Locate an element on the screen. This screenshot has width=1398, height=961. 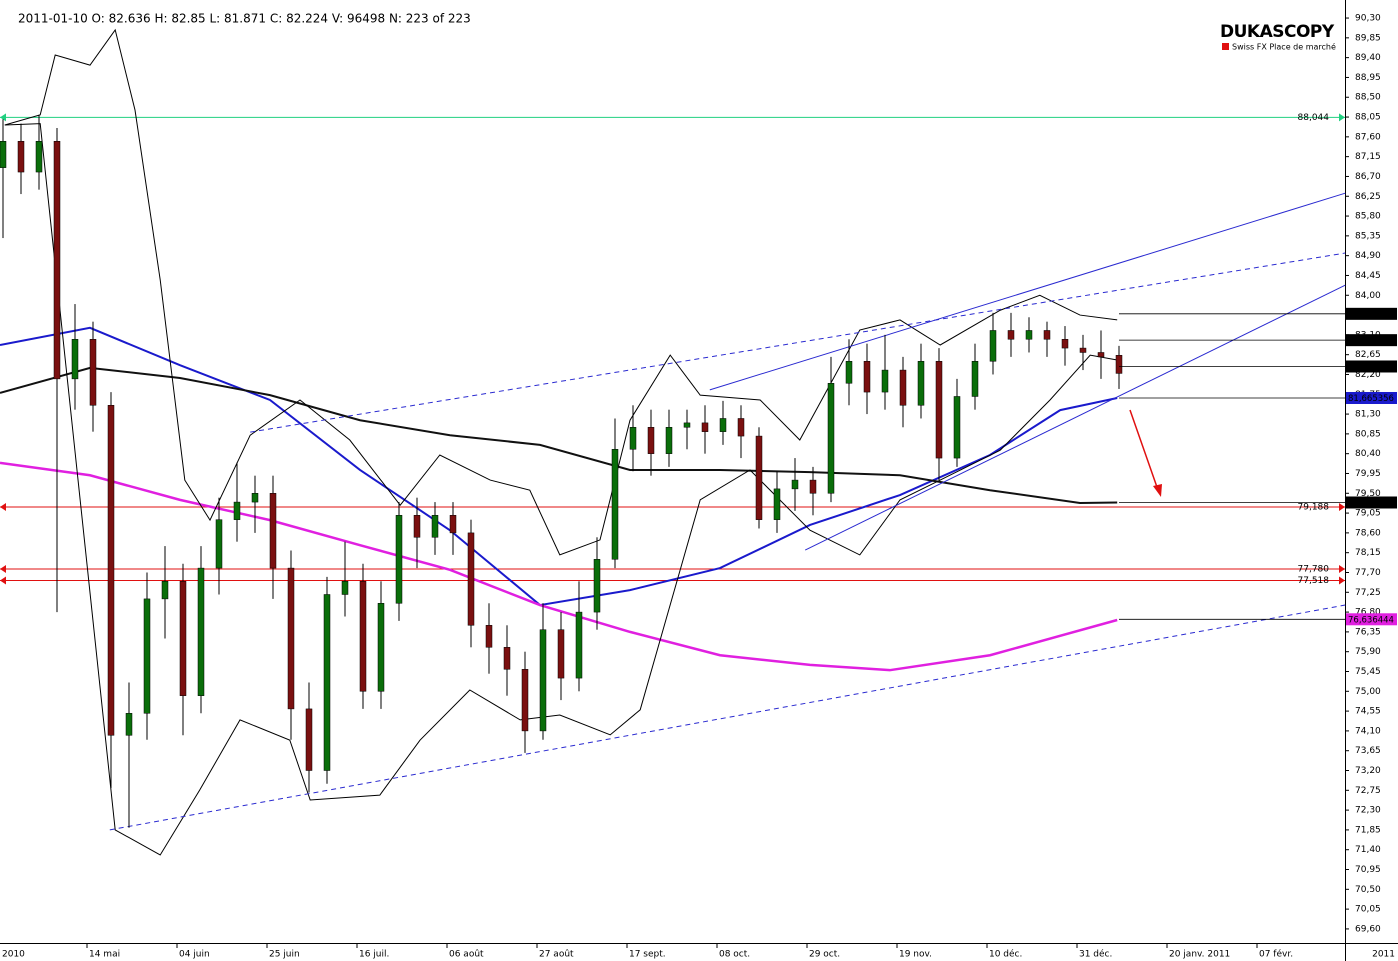
y-tick-label: 72,30 is located at coordinates (1368, 811).